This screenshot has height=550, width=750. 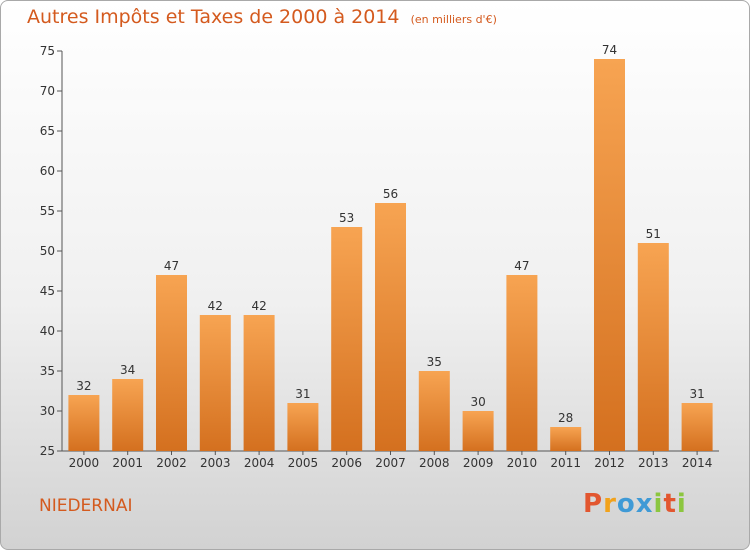 What do you see at coordinates (47, 331) in the screenshot?
I see `y-tick-label: 40` at bounding box center [47, 331].